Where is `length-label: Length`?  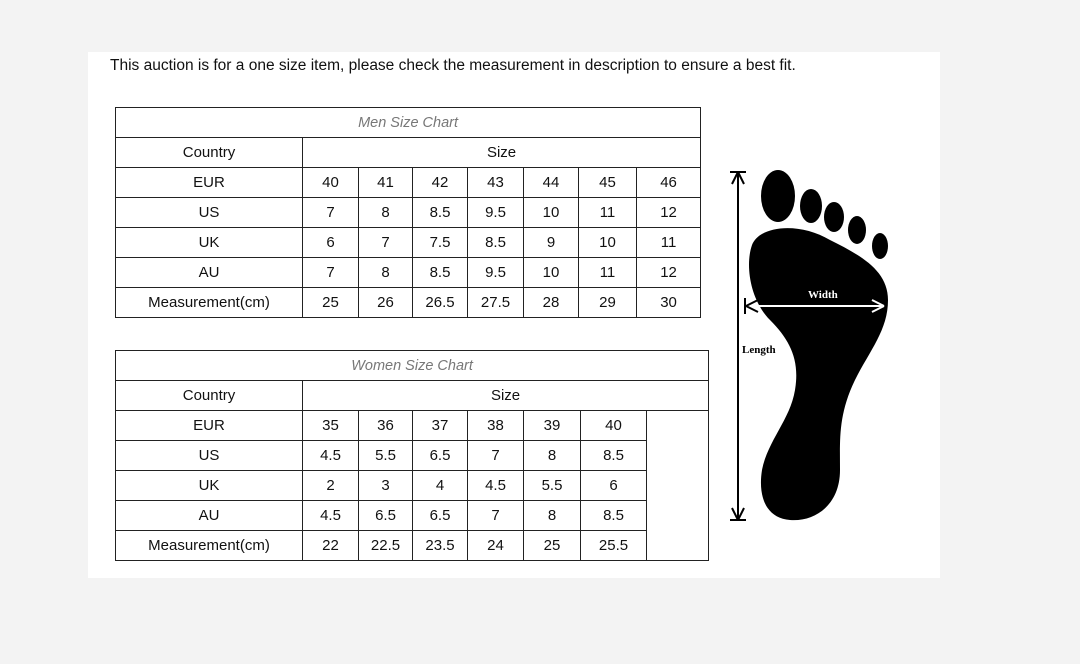
length-label: Length is located at coordinates (759, 350).